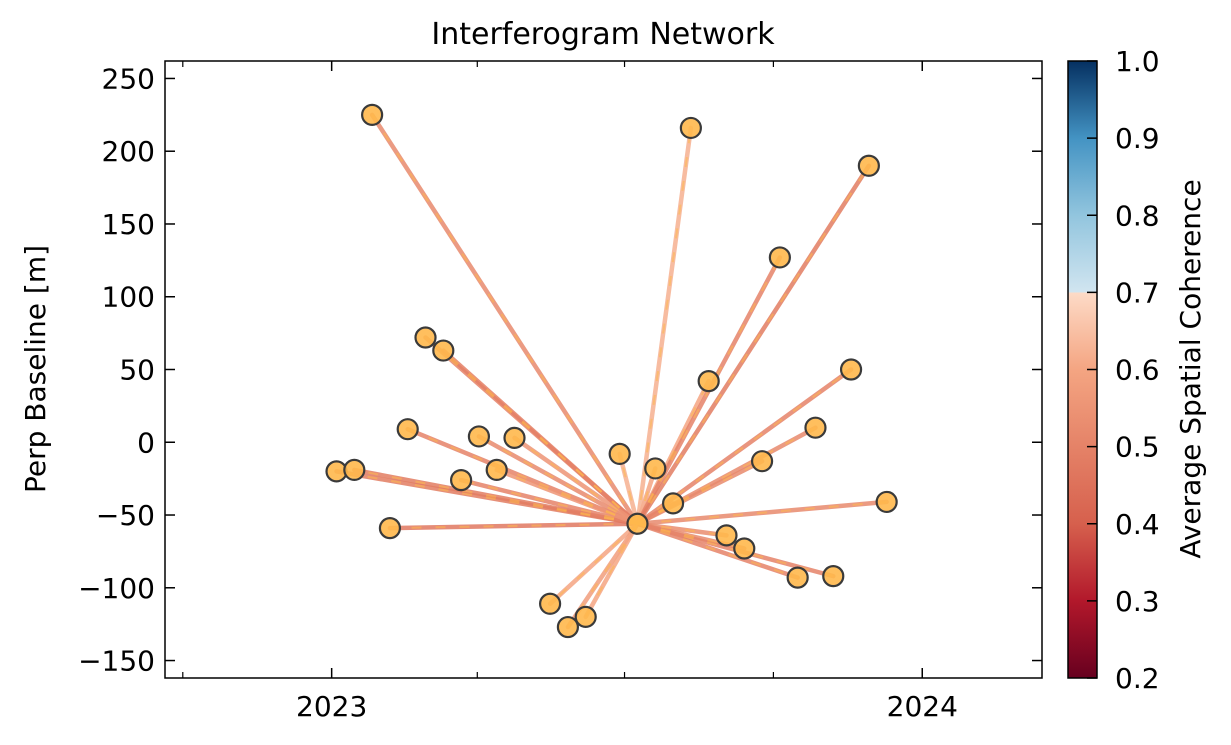 The height and width of the screenshot is (745, 1231). I want to click on colorbar-tick-label: 0.2, so click(1137, 678).